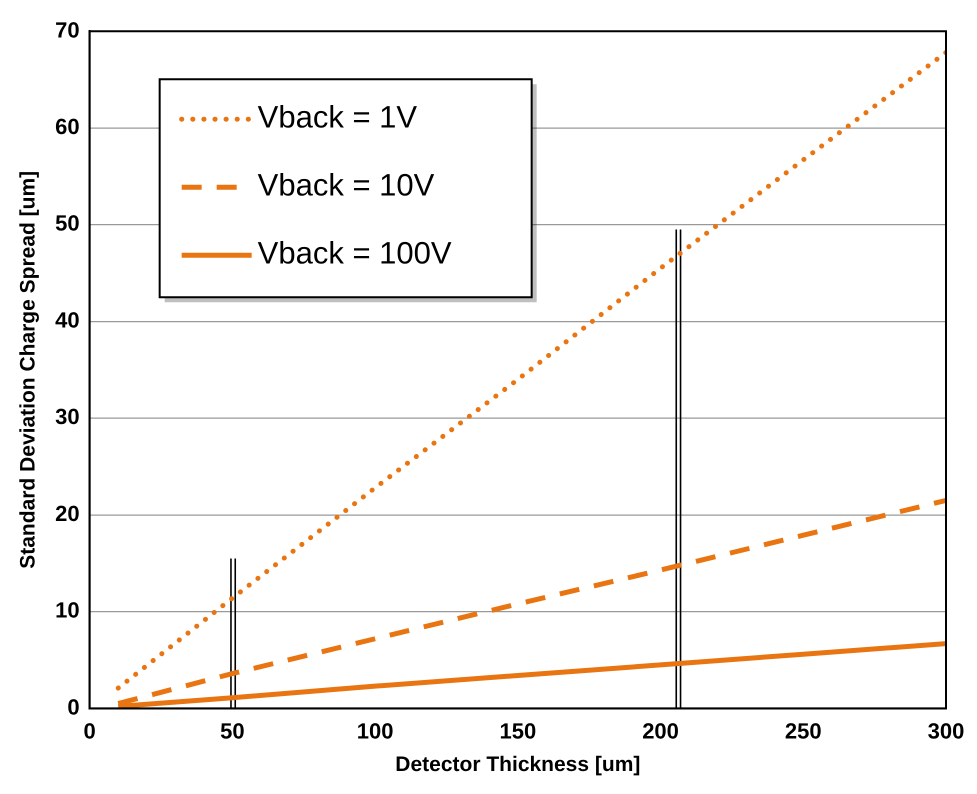  I want to click on x-tick-label: 300, so click(946, 731).